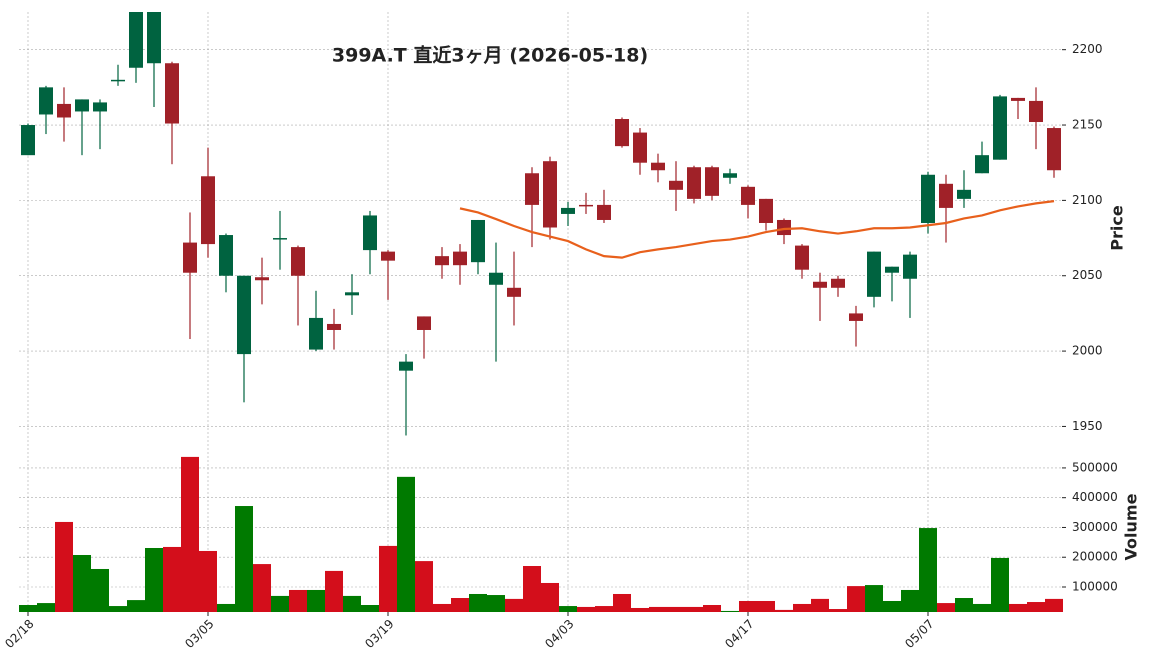  I want to click on x-tick-label: 04/03, so click(559, 634).